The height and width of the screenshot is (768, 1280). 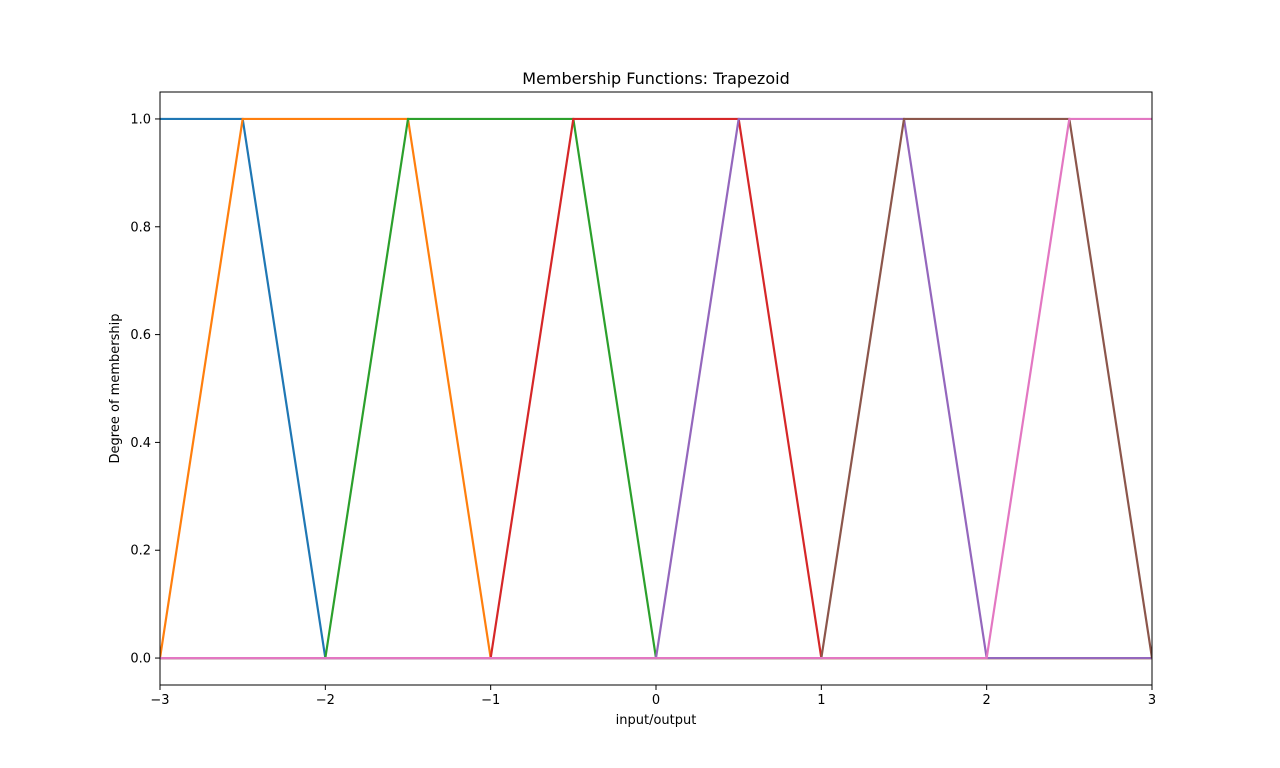 I want to click on x-tick-label: 1, so click(x=821, y=700).